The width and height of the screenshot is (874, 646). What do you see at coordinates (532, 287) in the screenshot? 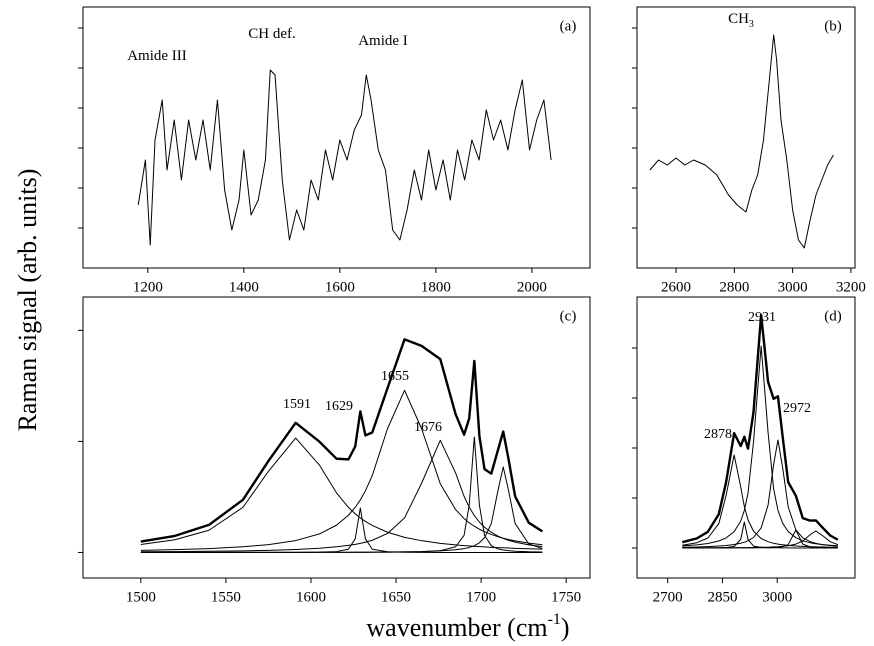
I see `x-tick-label: 2000` at bounding box center [532, 287].